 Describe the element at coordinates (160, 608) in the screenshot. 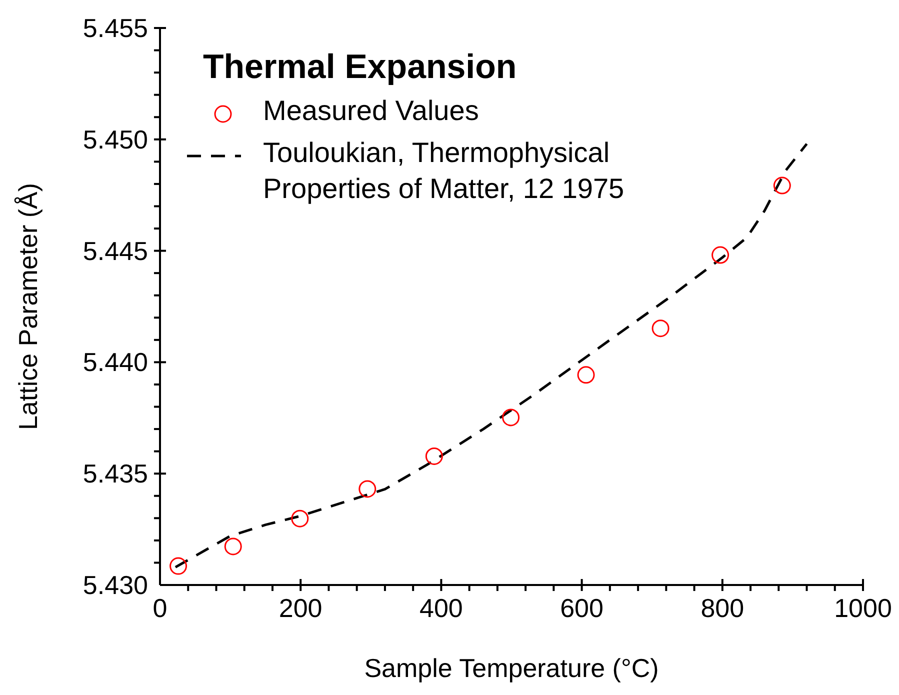

I see `x-tick-label: 0` at that location.